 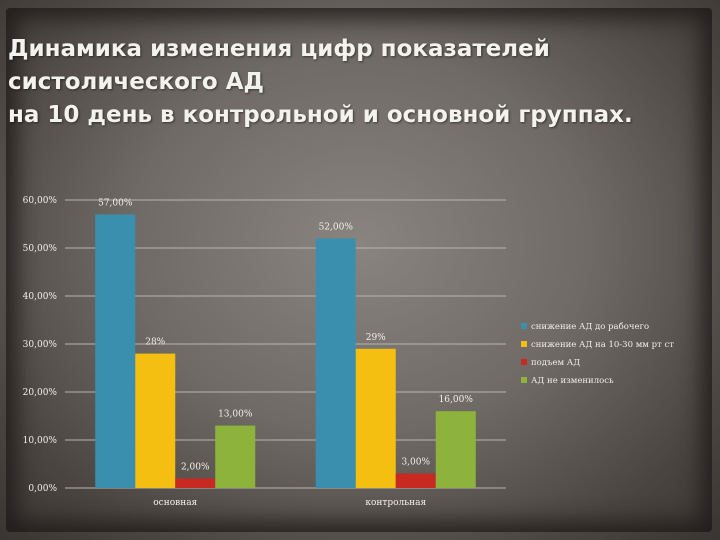 What do you see at coordinates (175, 503) in the screenshot?
I see `x-tick-label: основная` at bounding box center [175, 503].